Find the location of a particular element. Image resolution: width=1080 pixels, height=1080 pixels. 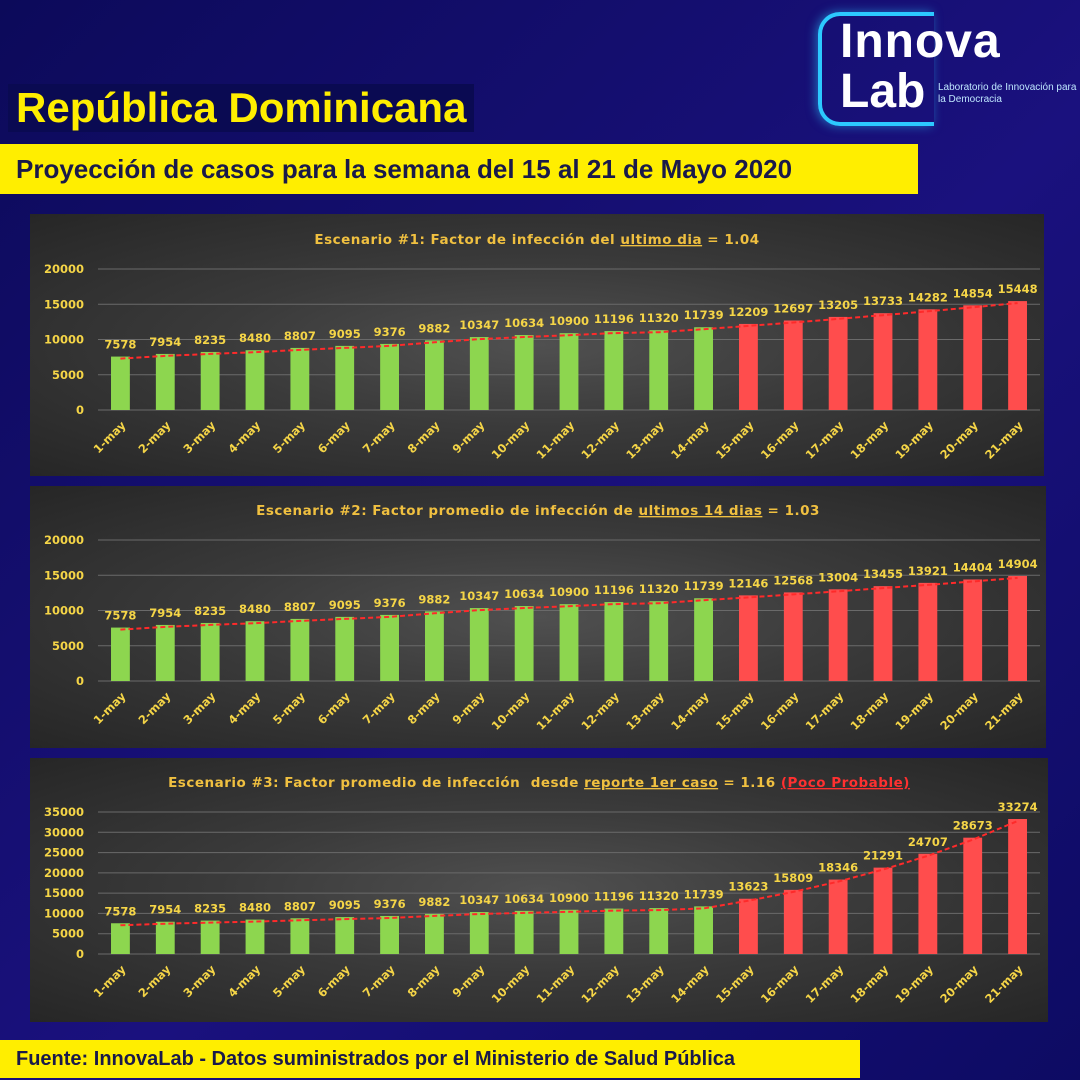

x-tick-label: 8-may is located at coordinates (424, 437).